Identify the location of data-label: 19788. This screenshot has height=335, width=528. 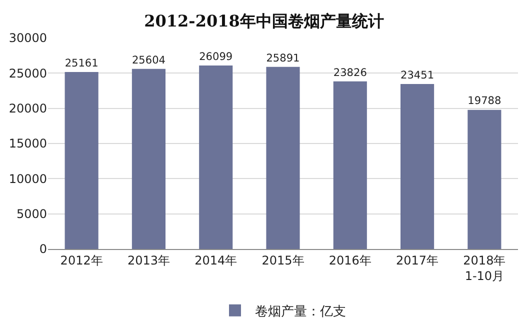
(485, 101).